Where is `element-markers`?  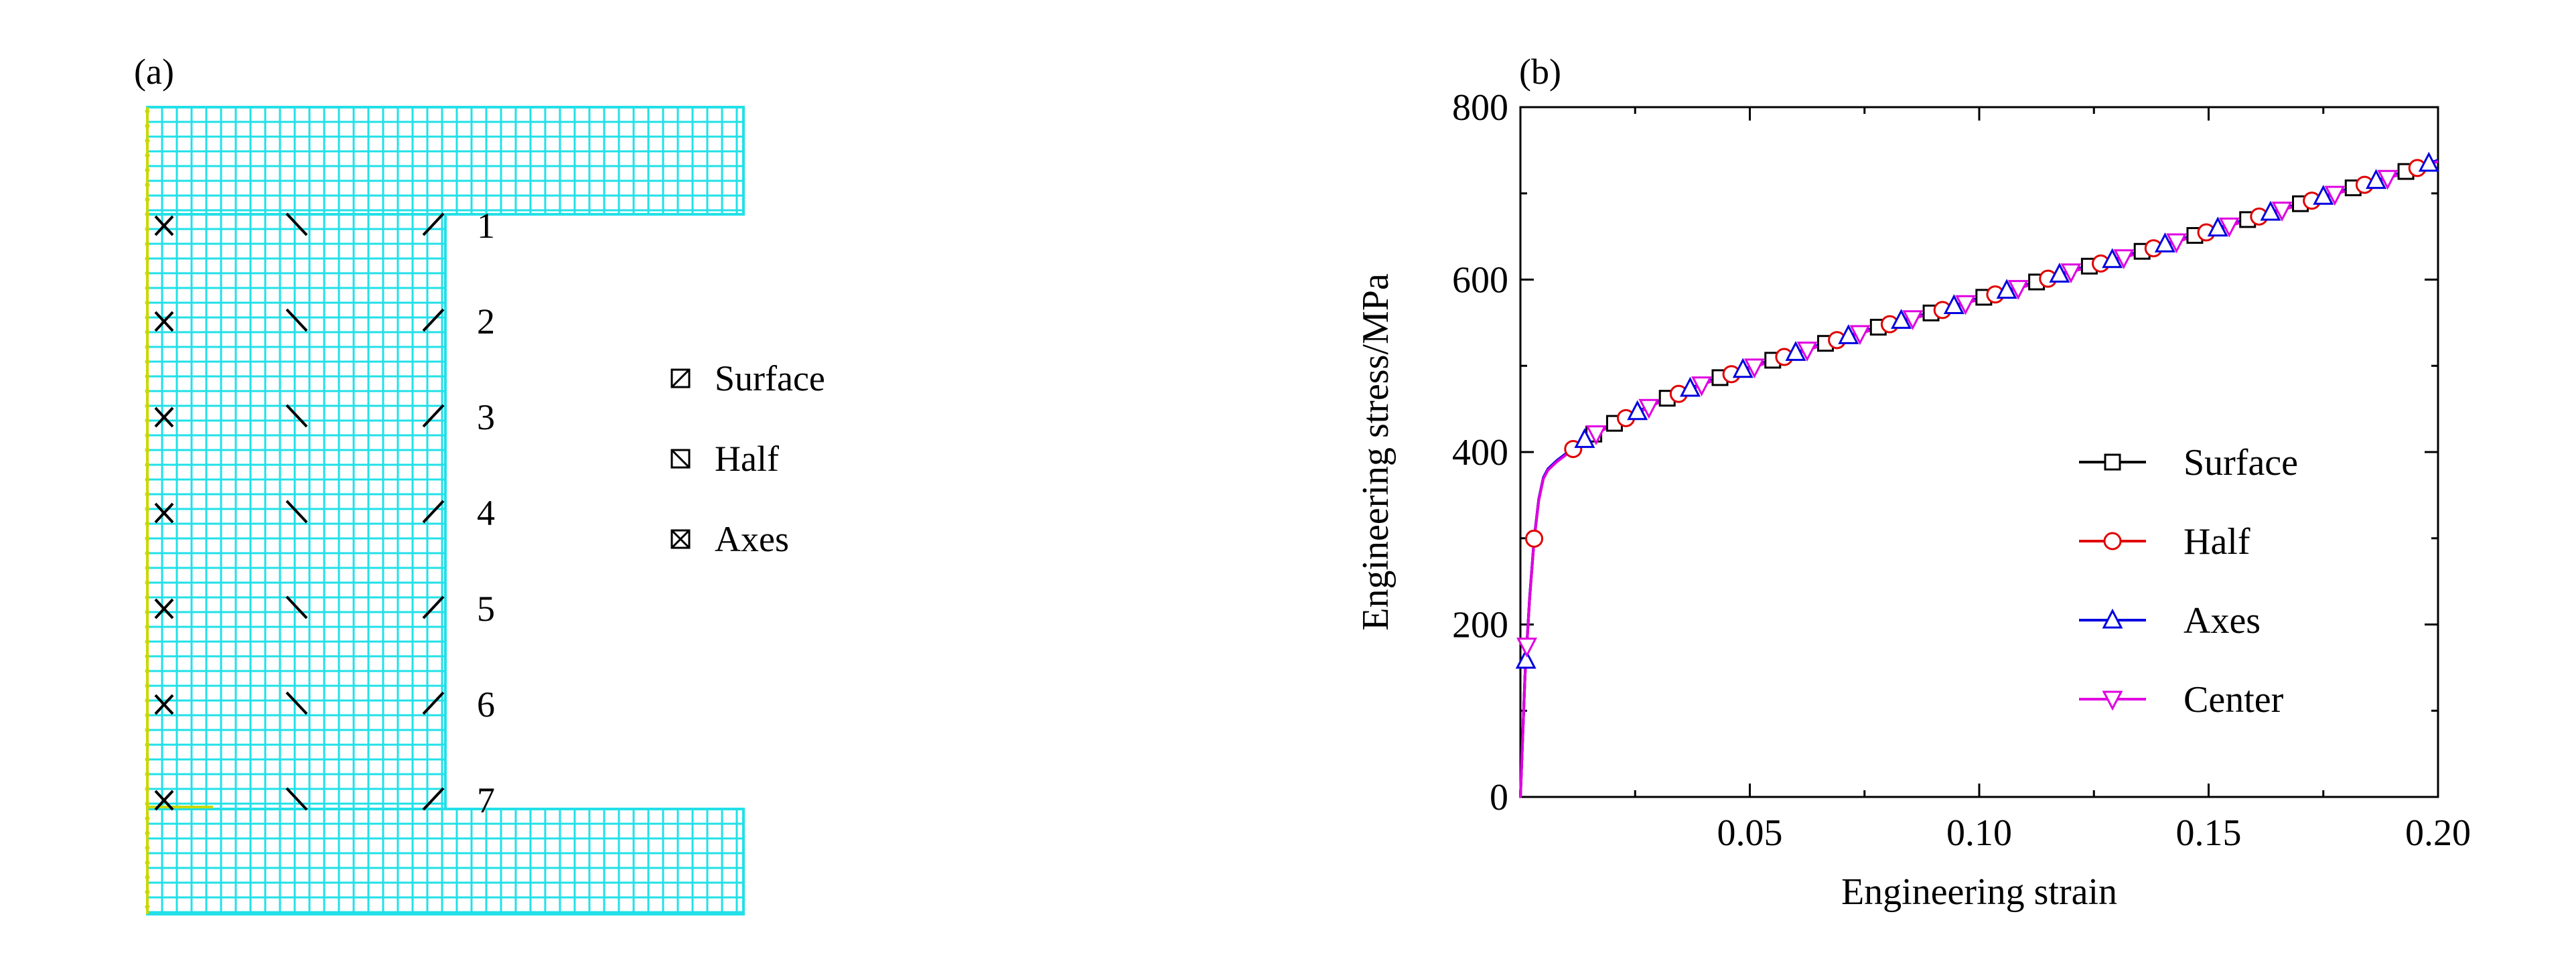 element-markers is located at coordinates (299, 511).